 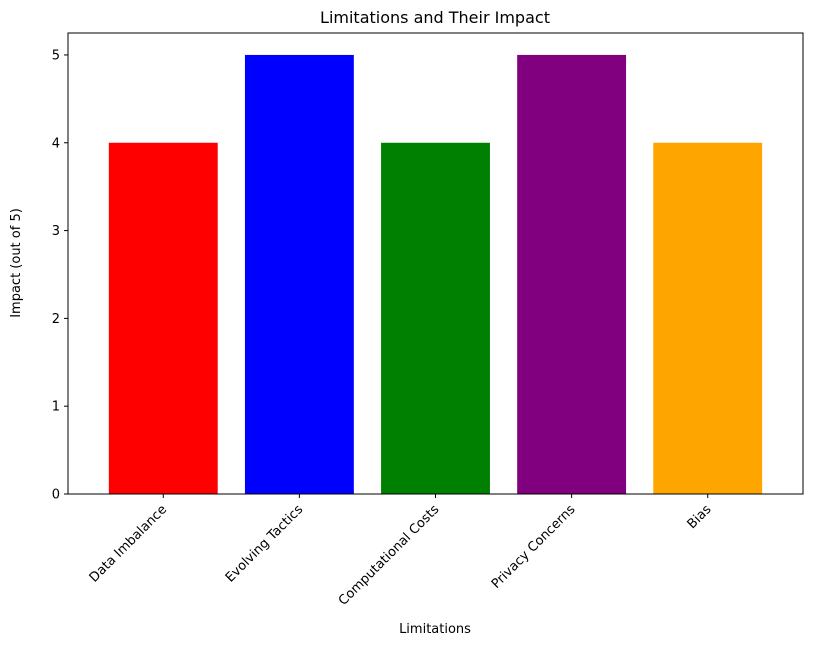 I want to click on y-tick-label: 0, so click(x=56, y=495).